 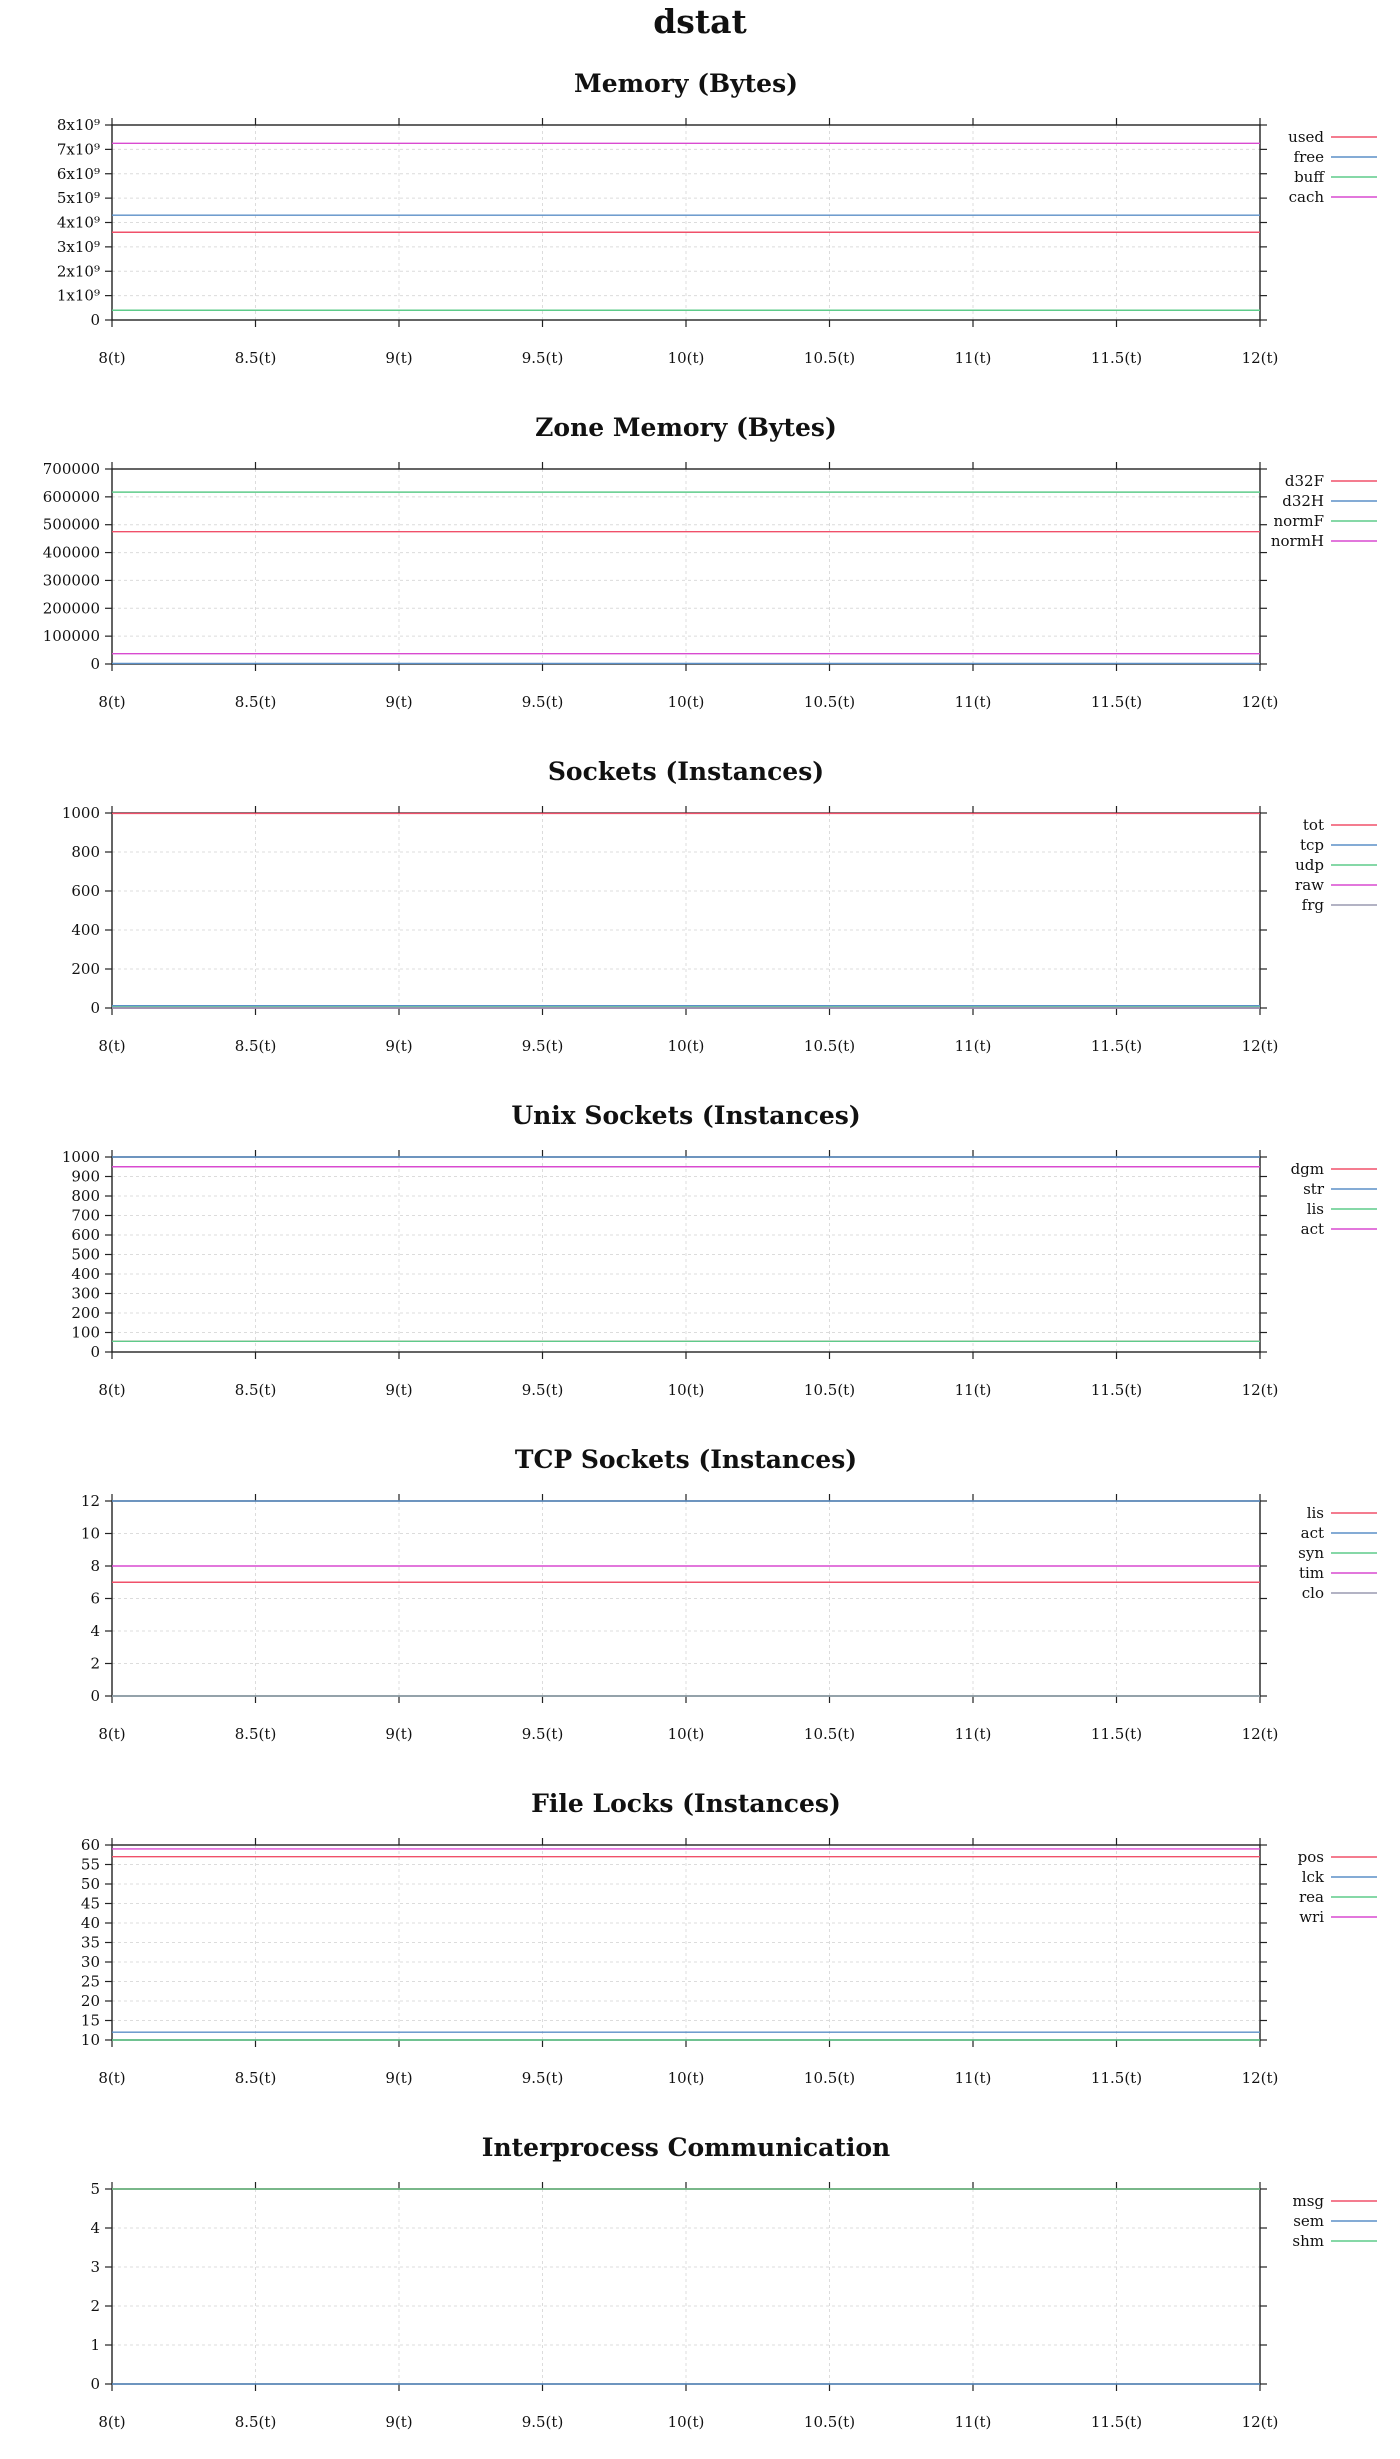 What do you see at coordinates (78, 174) in the screenshot?
I see `y-tick-label: 6x10⁹` at bounding box center [78, 174].